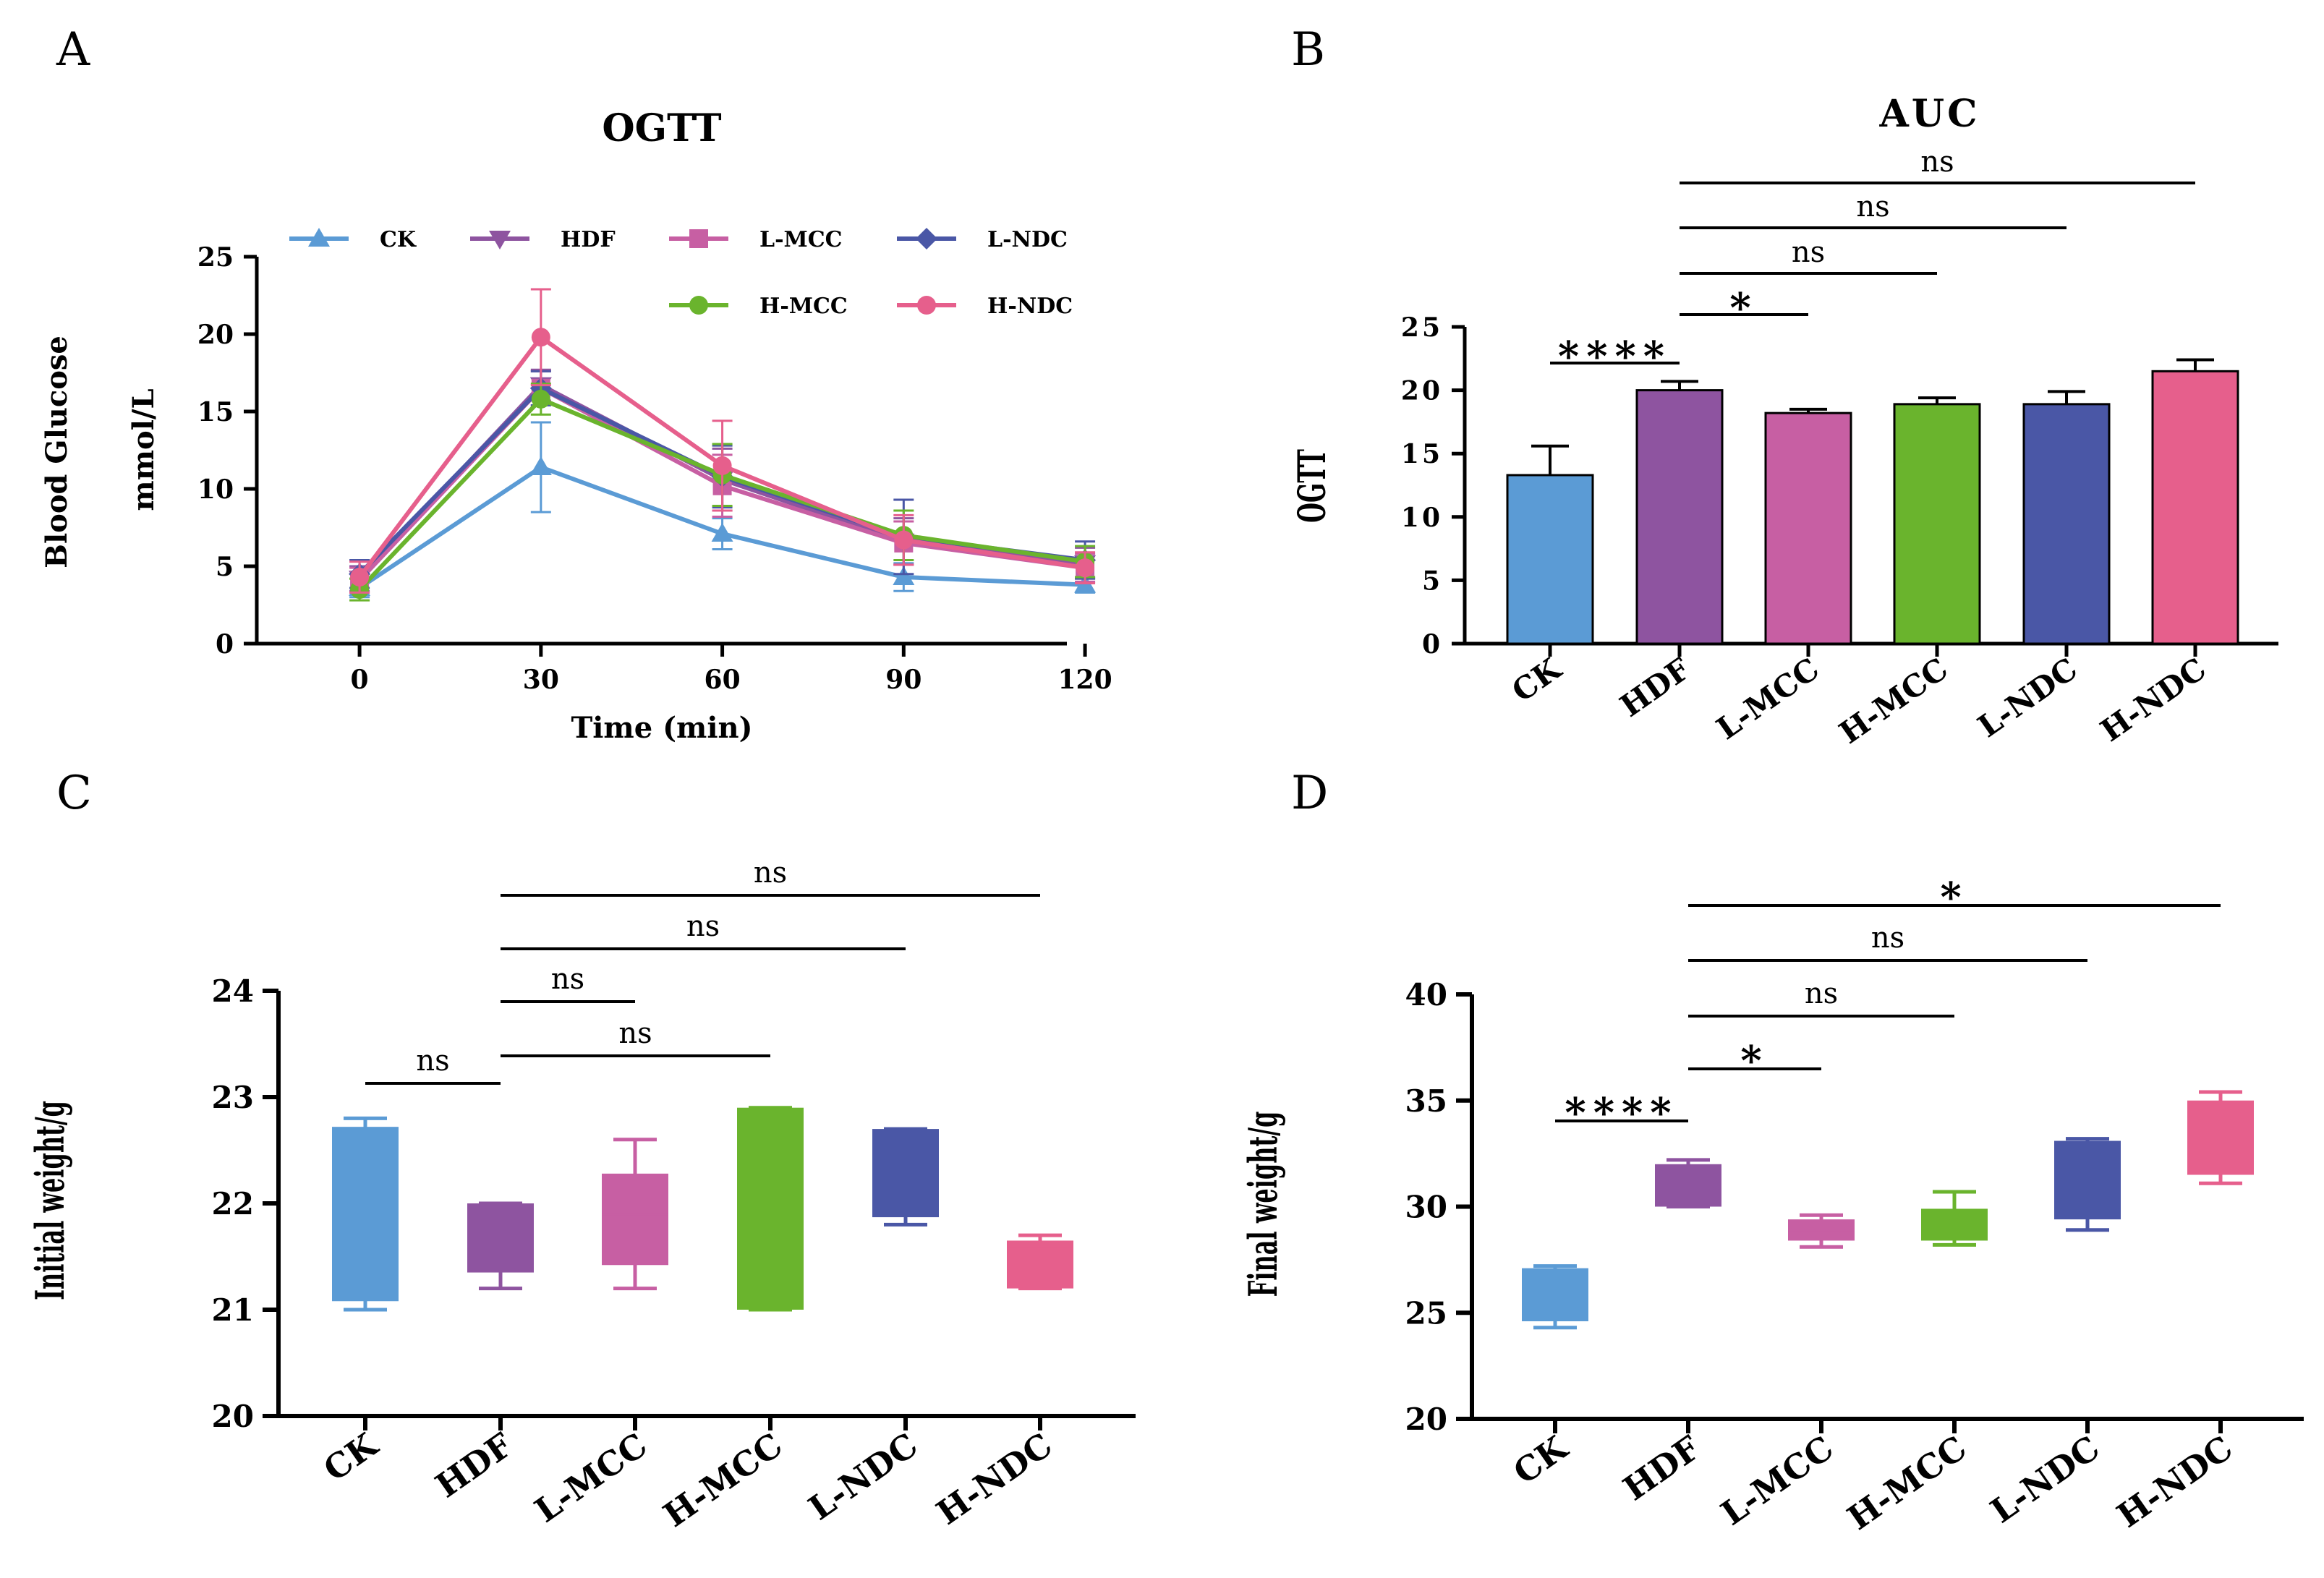 The image size is (2324, 1578). I want to click on legend-label: CK, so click(398, 239).